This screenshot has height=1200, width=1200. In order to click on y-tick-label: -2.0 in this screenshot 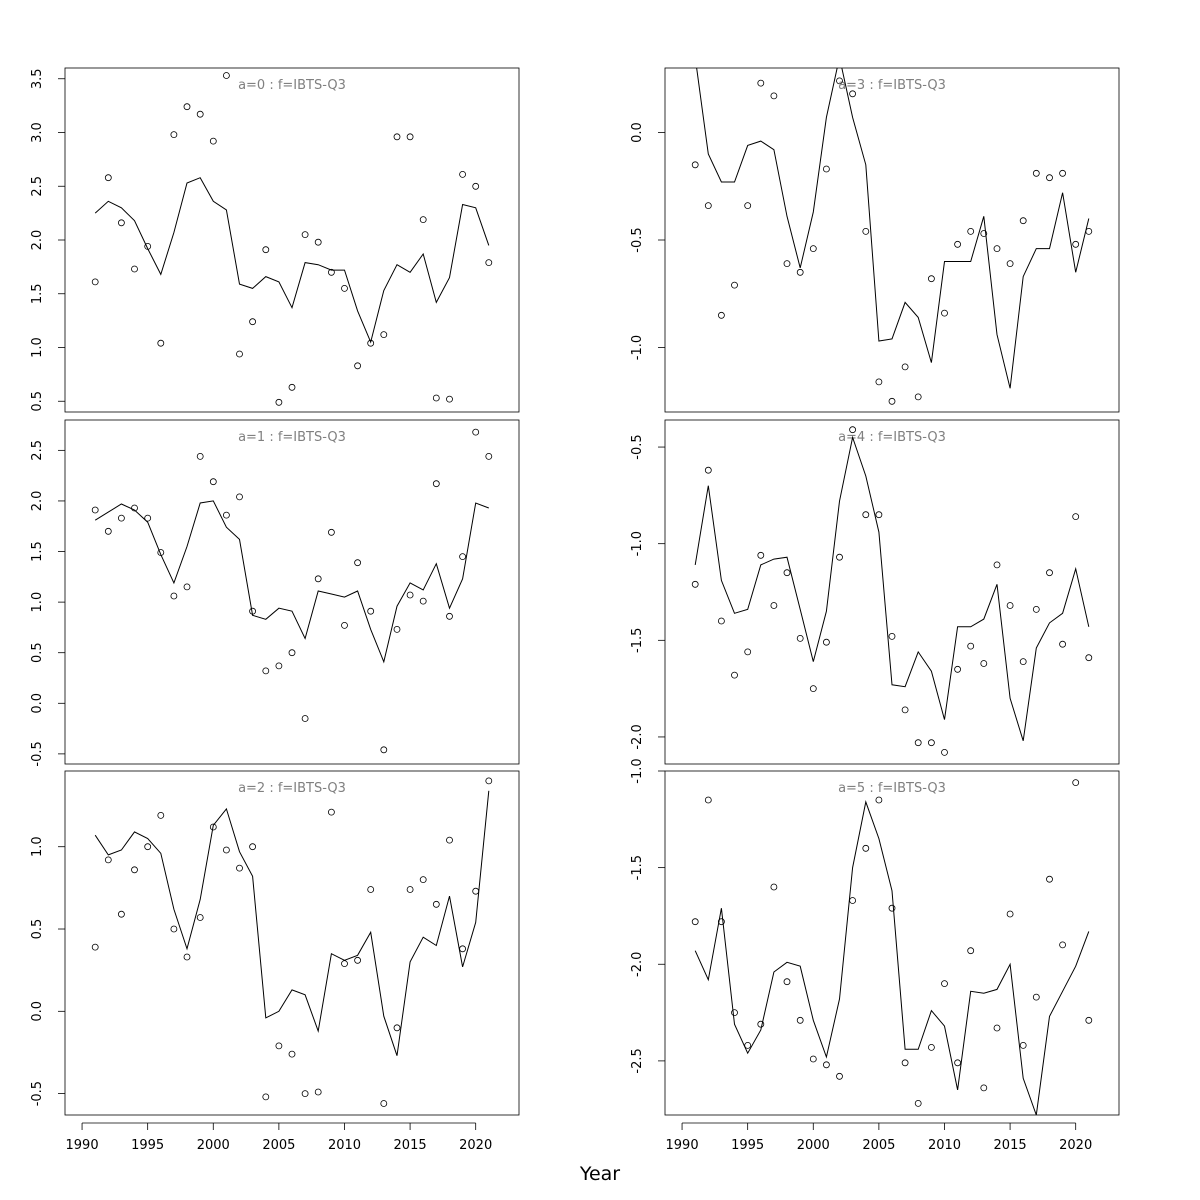, I will do `click(637, 736)`.